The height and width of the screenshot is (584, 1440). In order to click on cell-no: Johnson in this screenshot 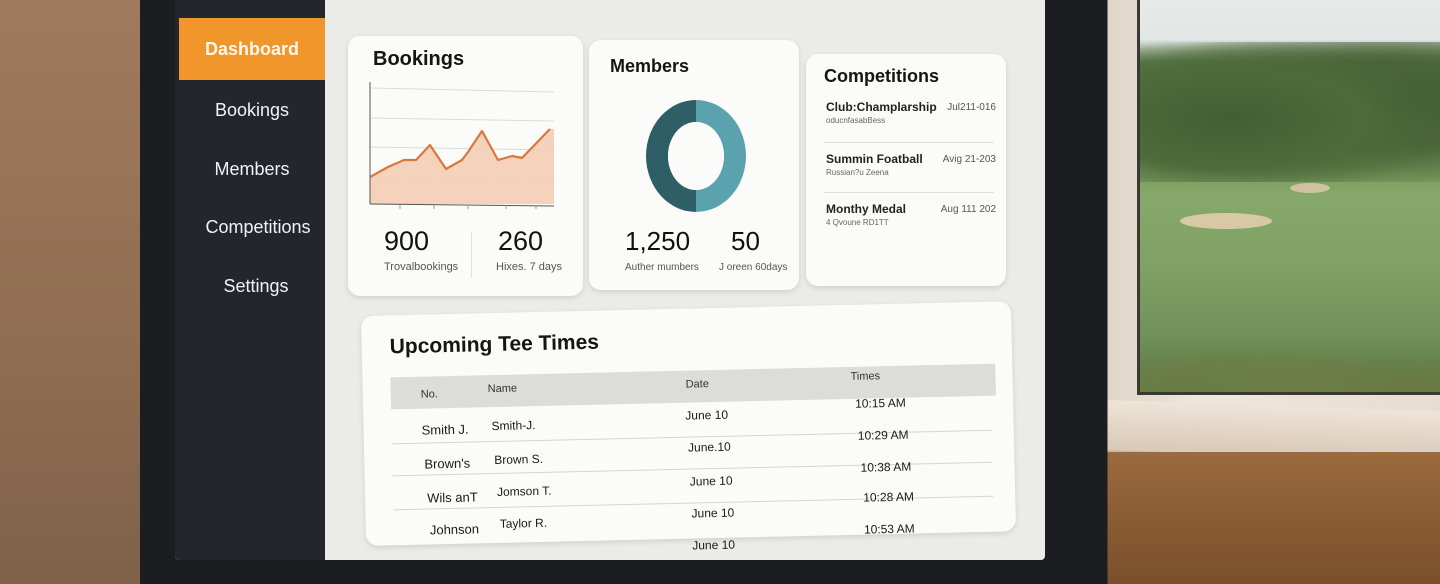, I will do `click(454, 529)`.